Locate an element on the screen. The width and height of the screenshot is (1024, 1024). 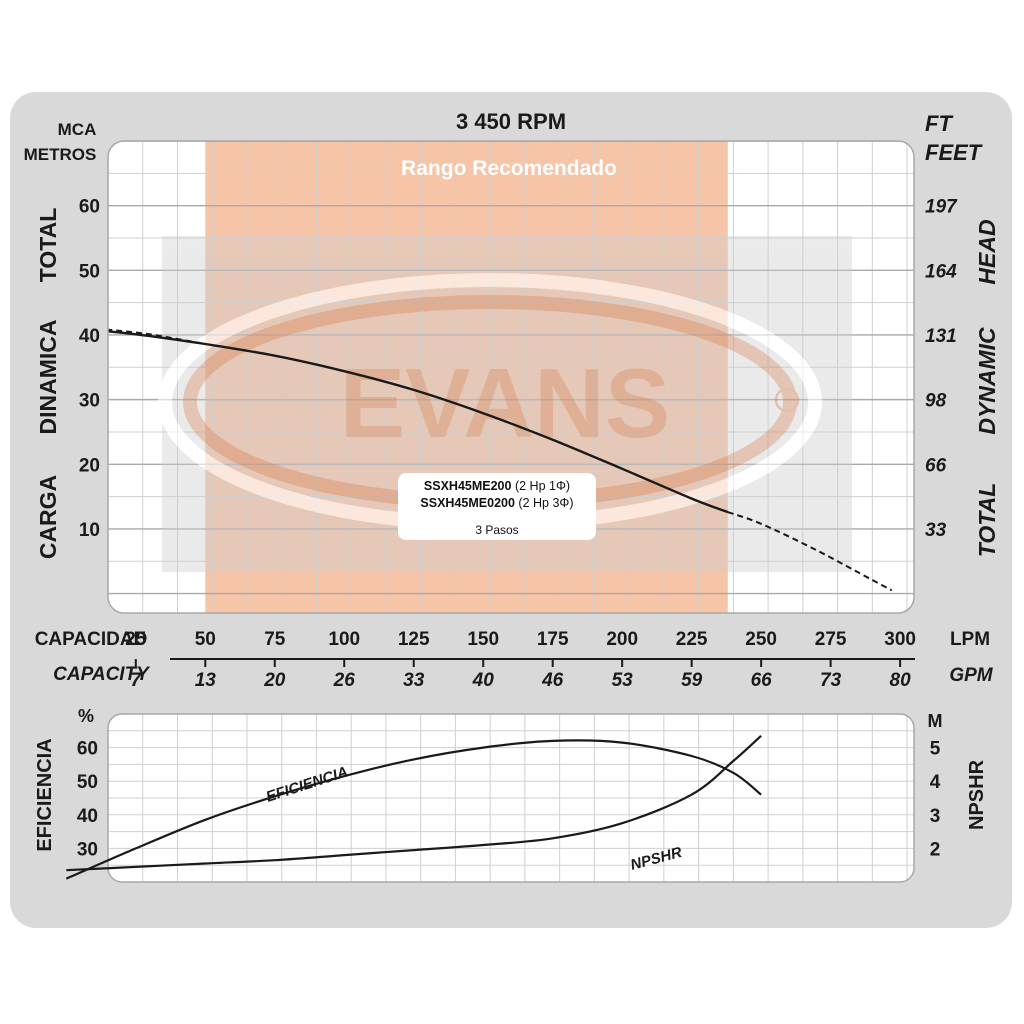
right-unit-ft: FT is located at coordinates (939, 123).